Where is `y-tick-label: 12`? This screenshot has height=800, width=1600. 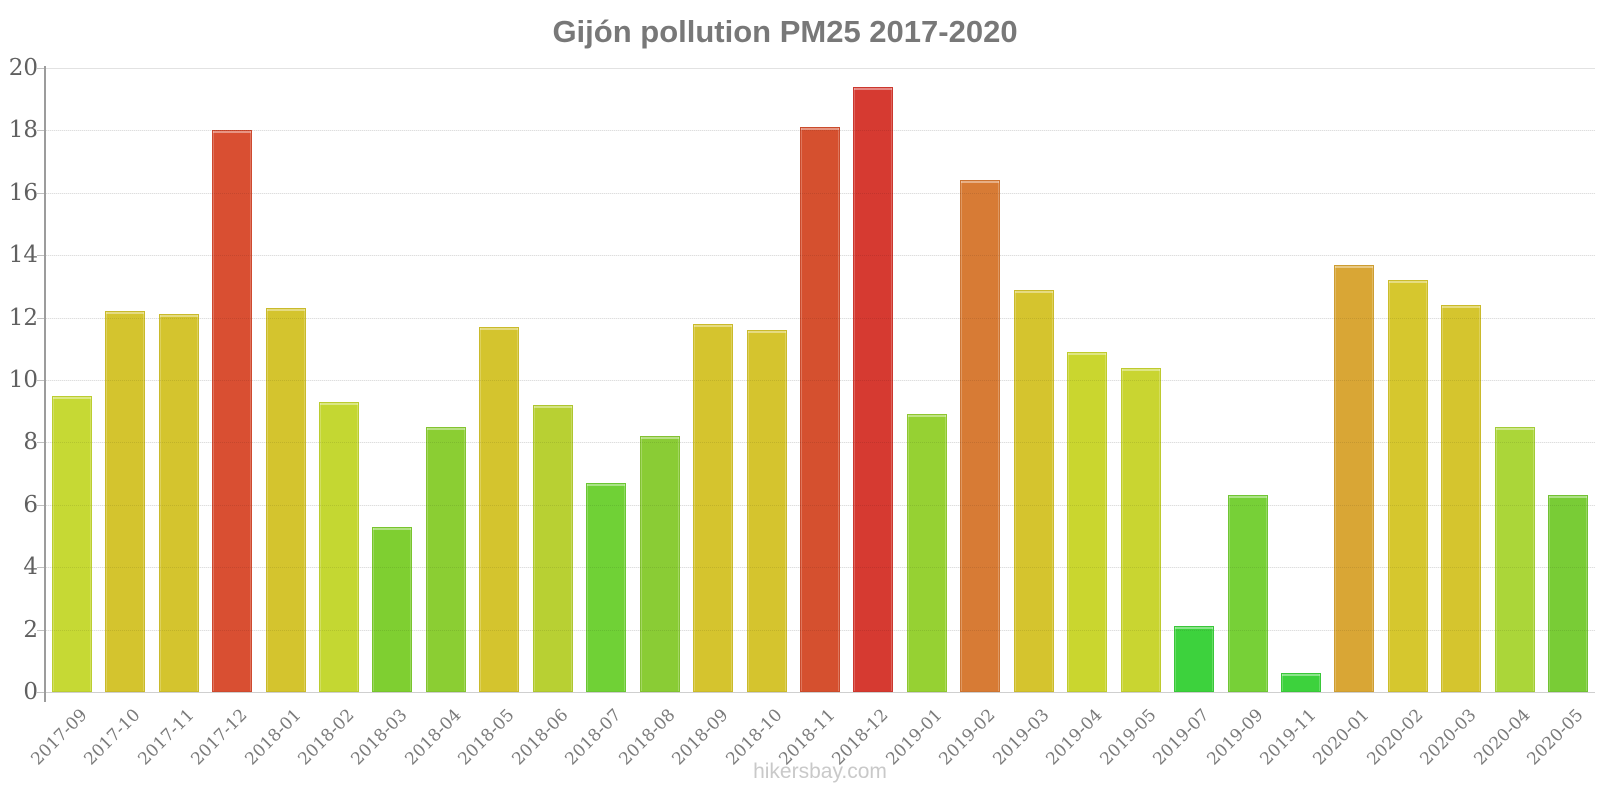 y-tick-label: 12 is located at coordinates (23, 317).